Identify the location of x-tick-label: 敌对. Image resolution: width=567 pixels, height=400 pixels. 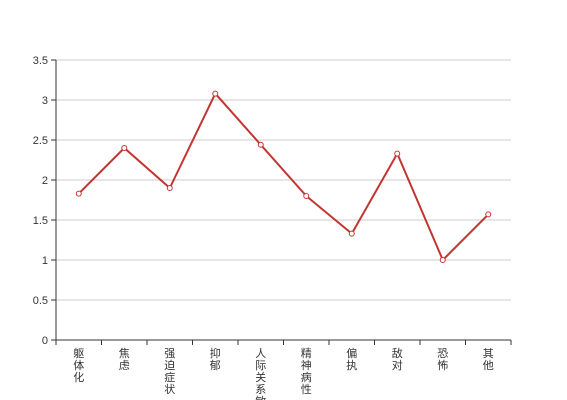
(397, 359).